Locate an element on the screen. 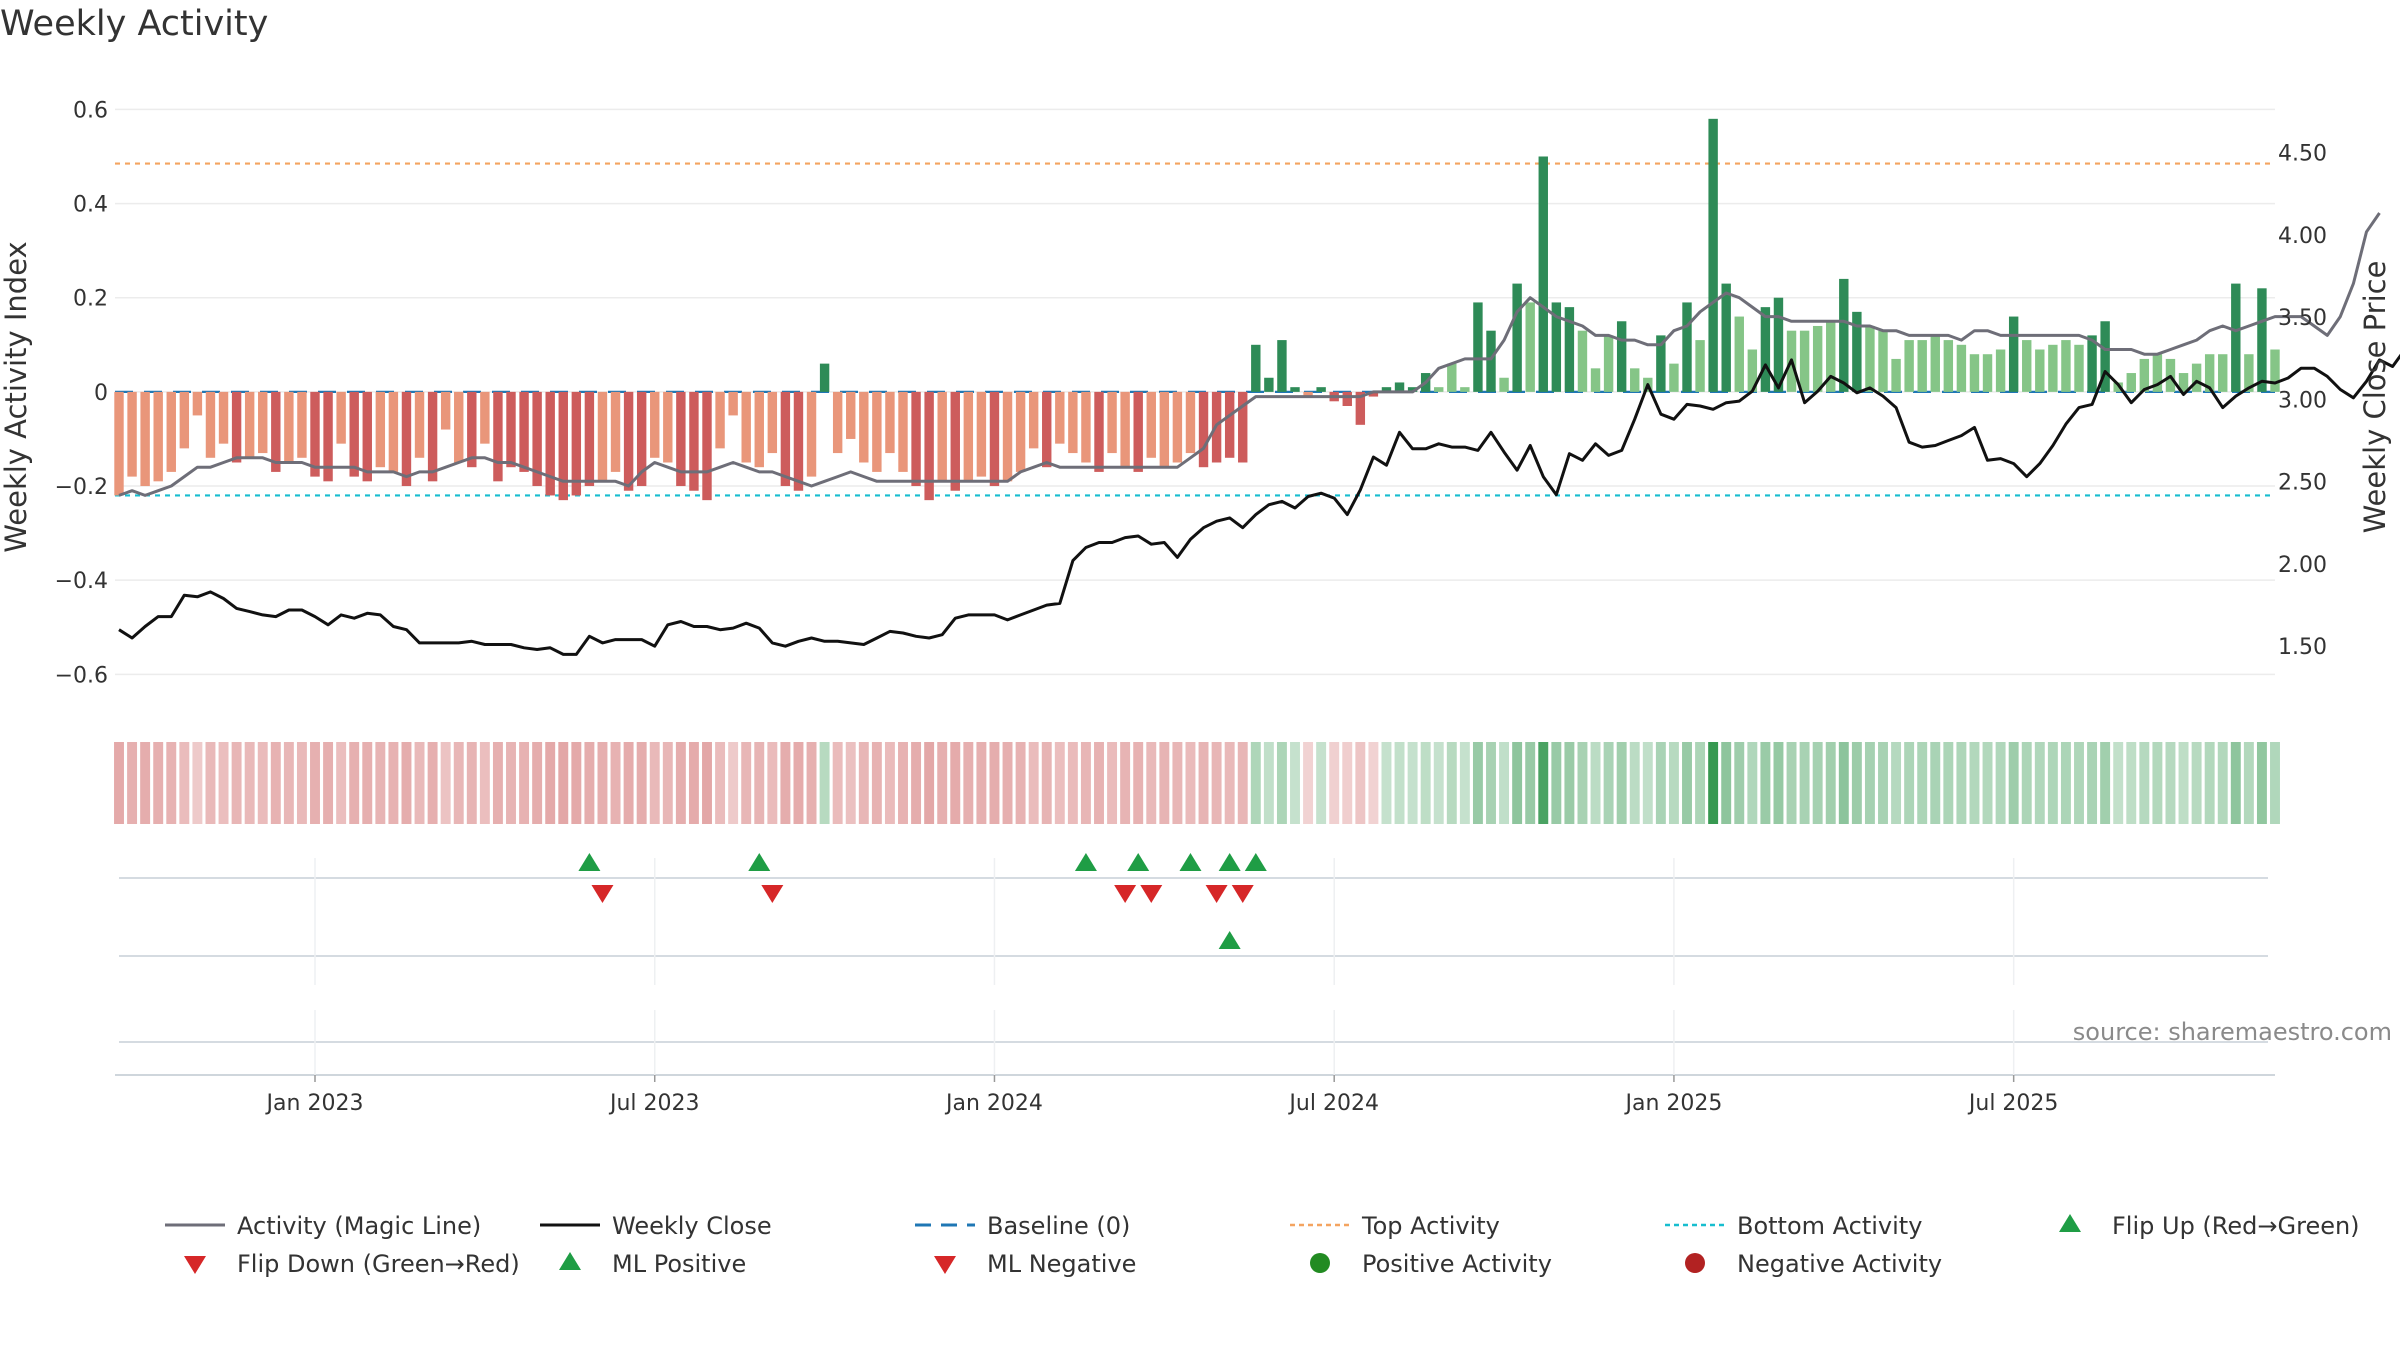 The image size is (2400, 1350). right-tick-label-2: 3.50 is located at coordinates (2302, 318).